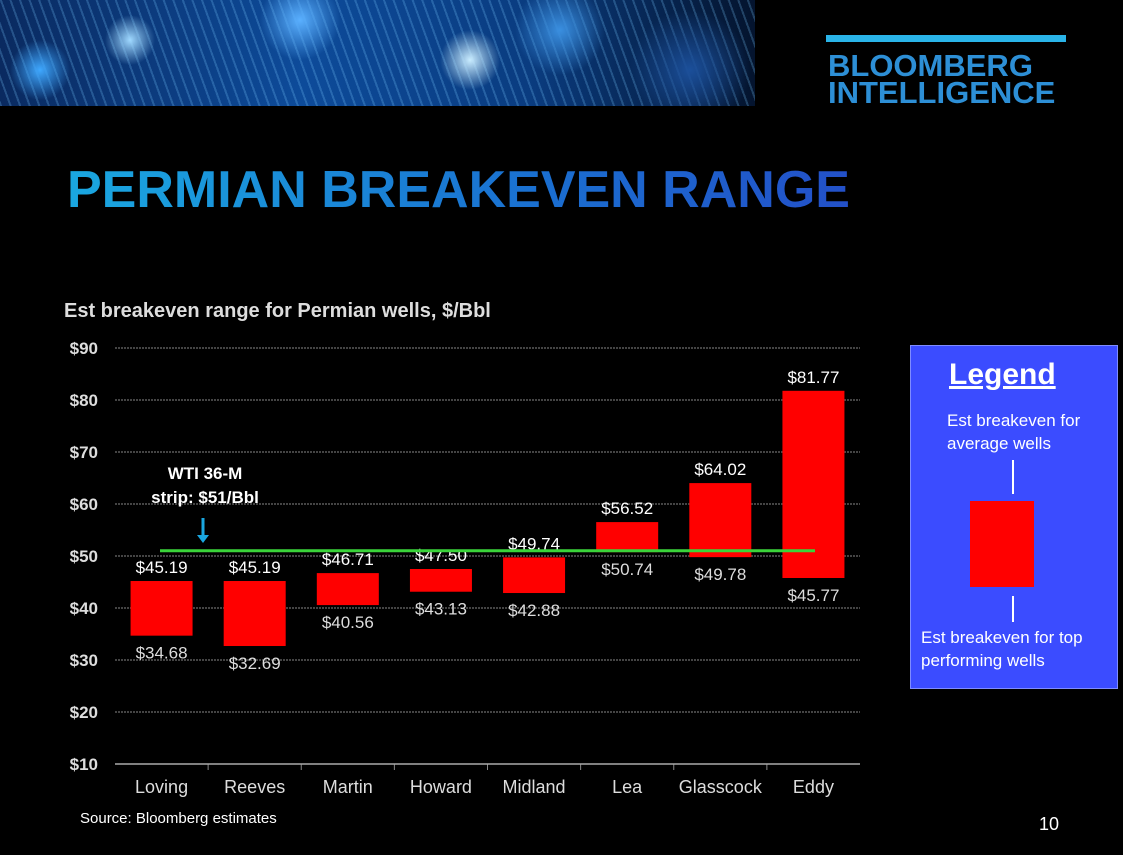 The width and height of the screenshot is (1123, 855). What do you see at coordinates (1002, 374) in the screenshot?
I see `legend-title: Legend` at bounding box center [1002, 374].